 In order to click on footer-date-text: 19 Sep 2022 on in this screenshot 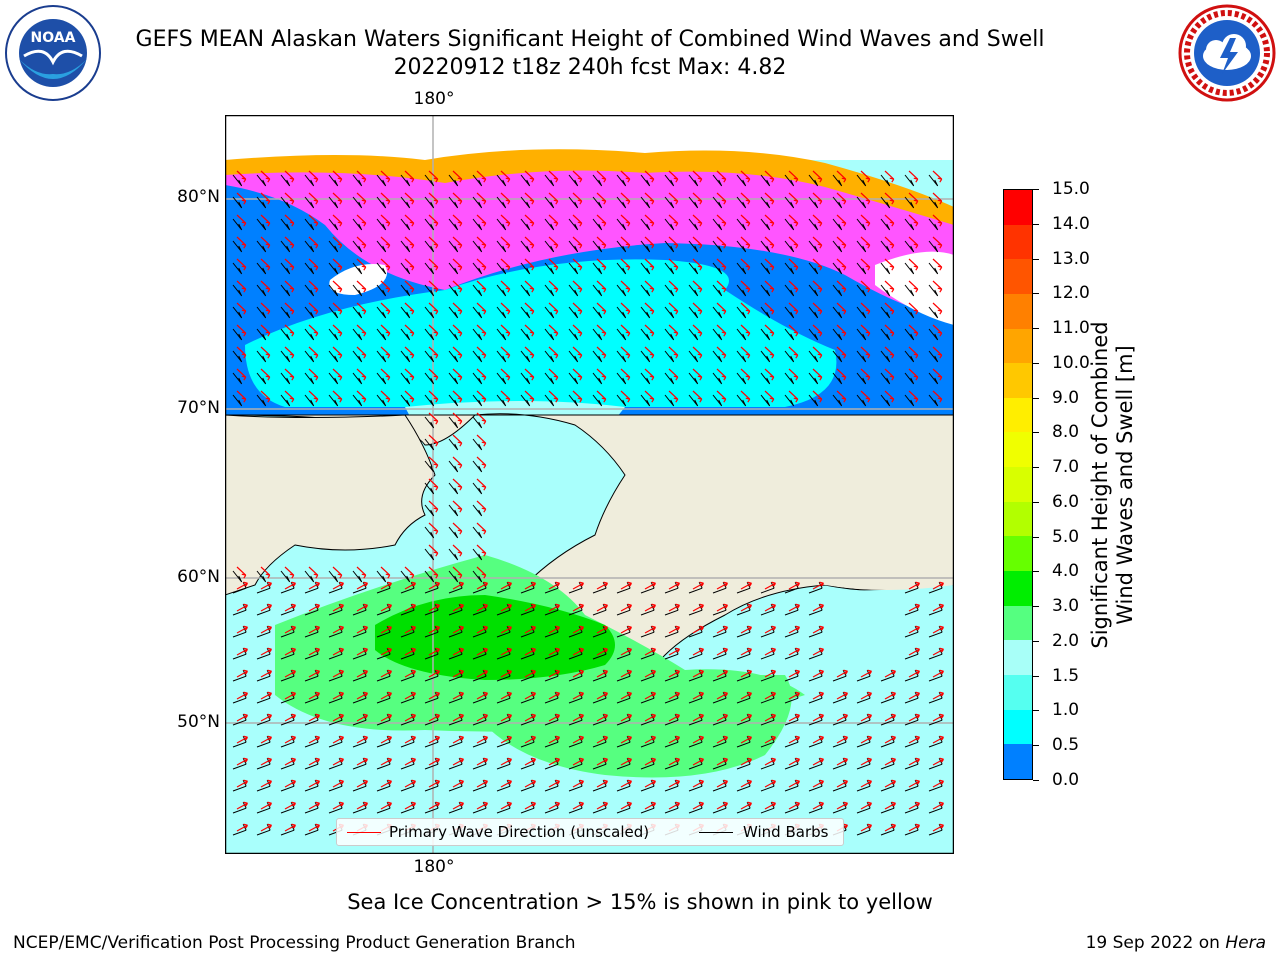, I will do `click(1152, 943)`.